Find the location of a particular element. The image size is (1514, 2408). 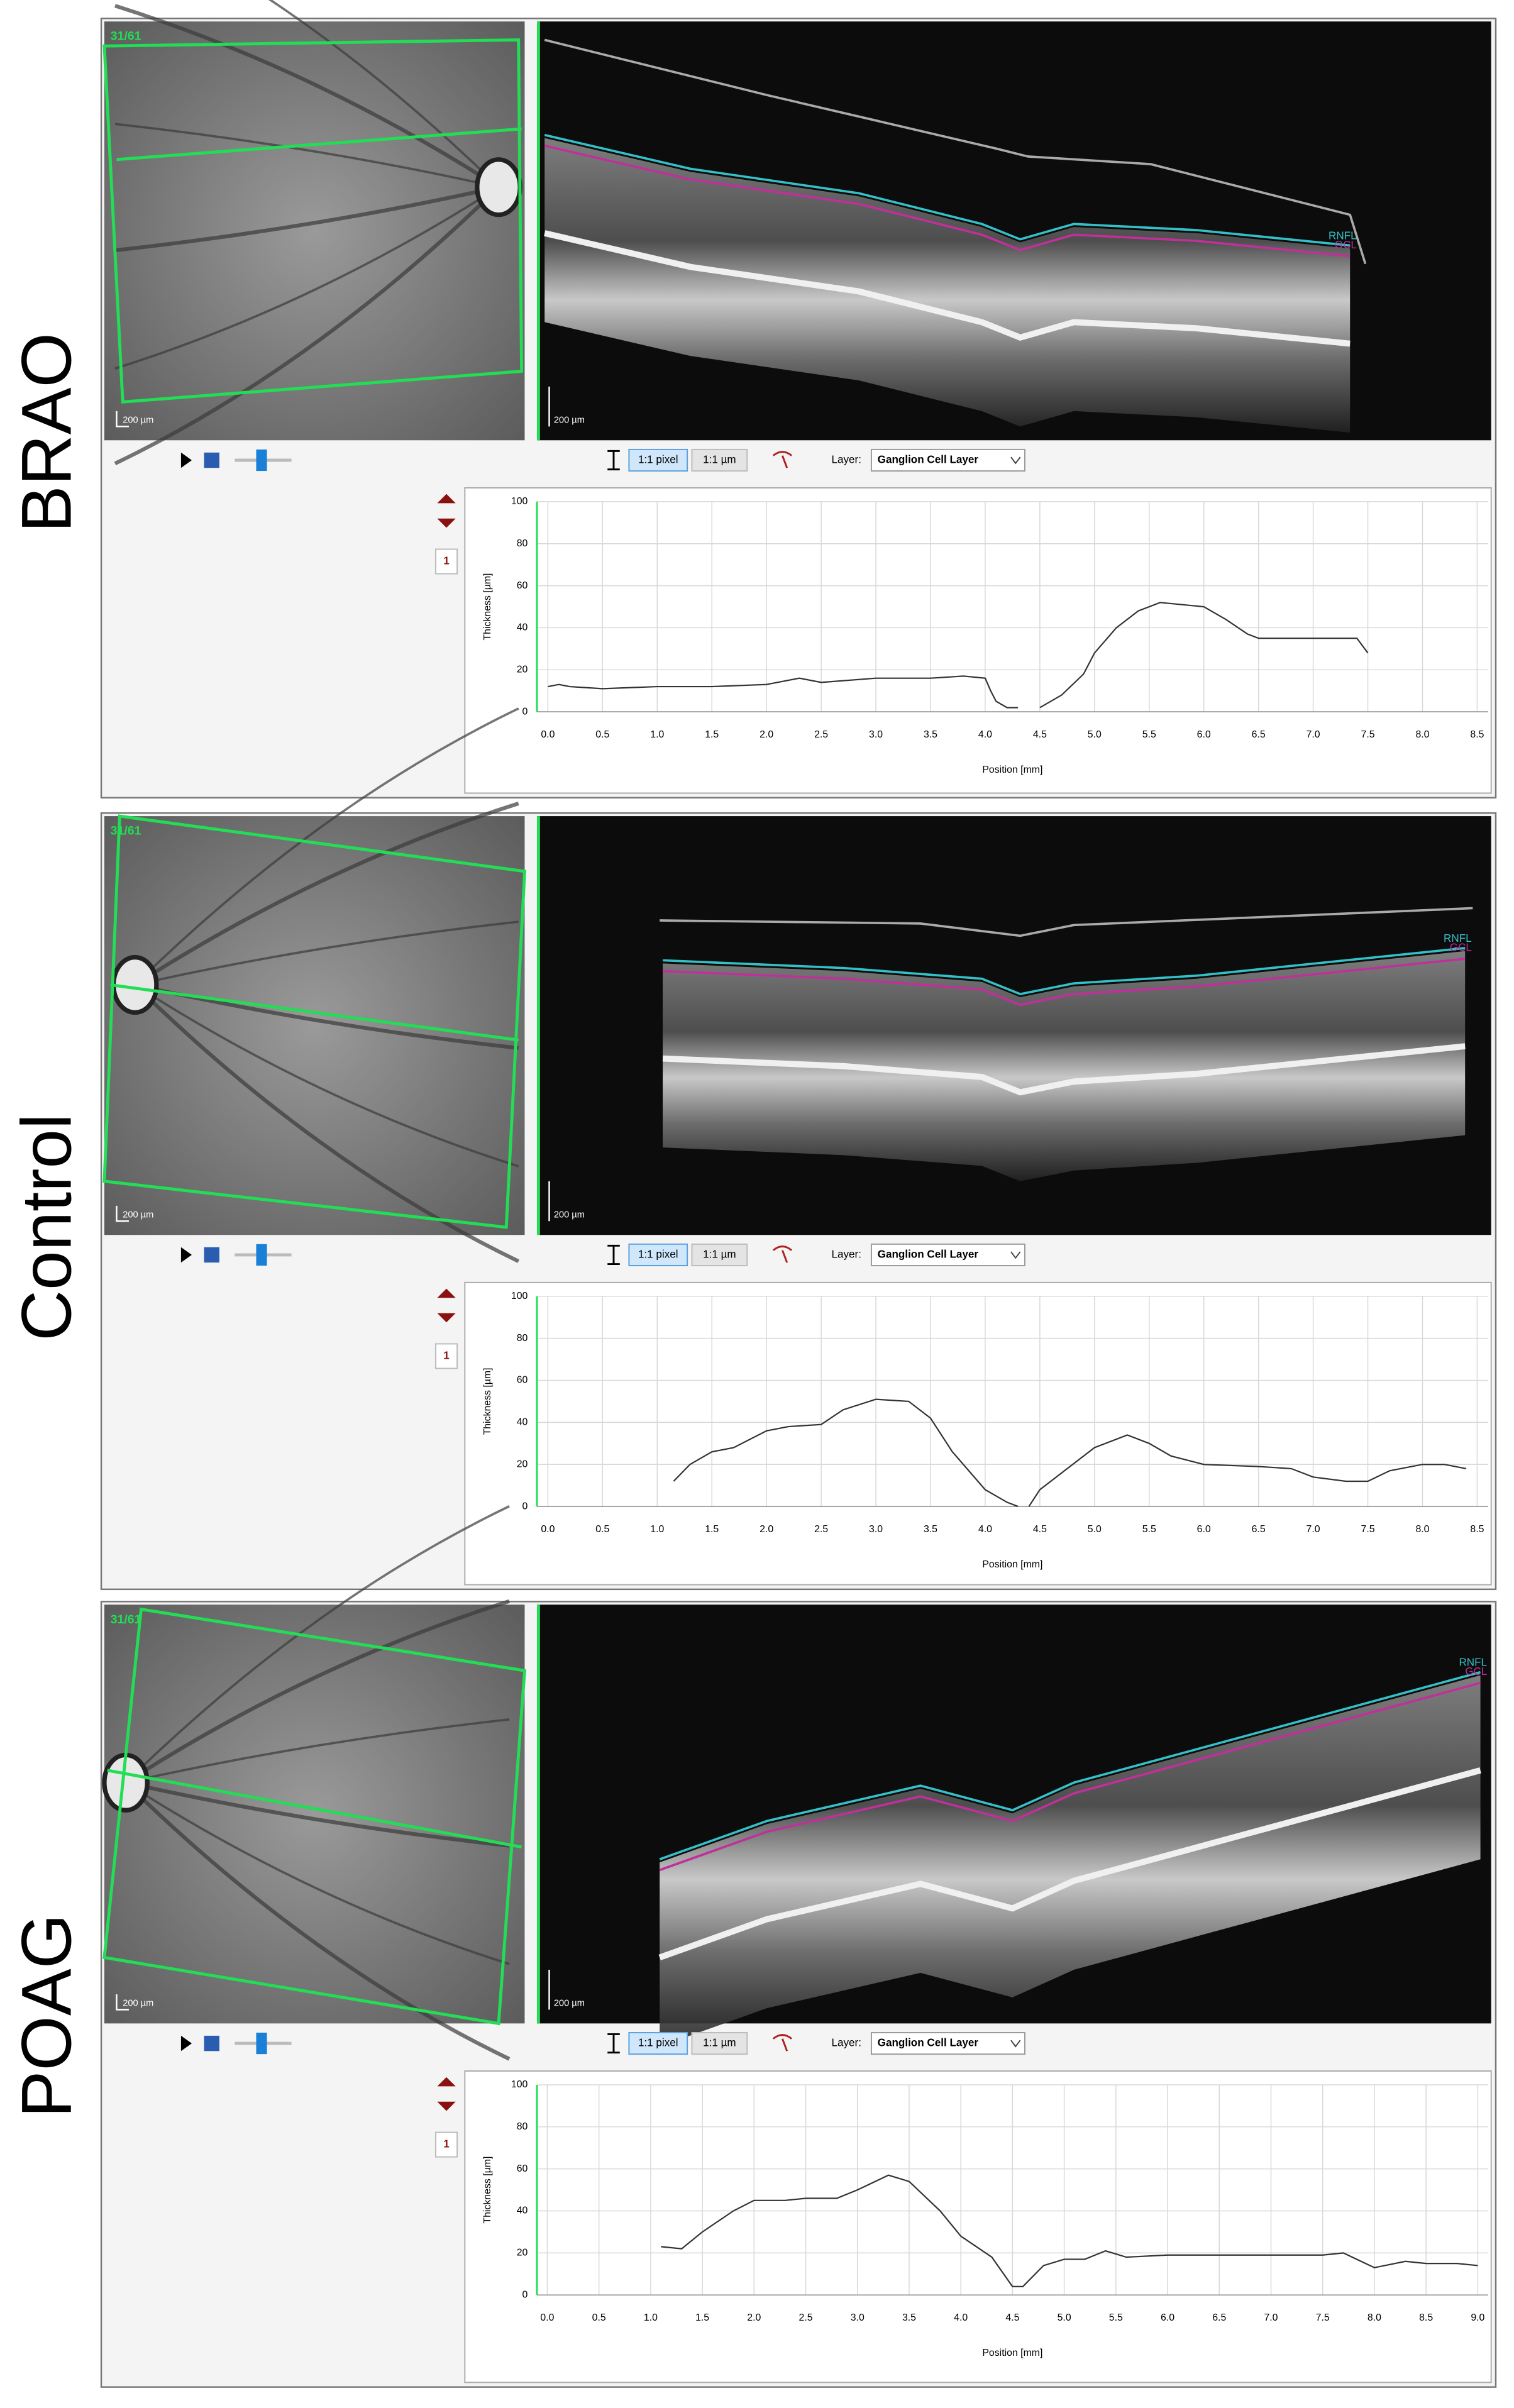

y-tick-label: 80 is located at coordinates (522, 1338).